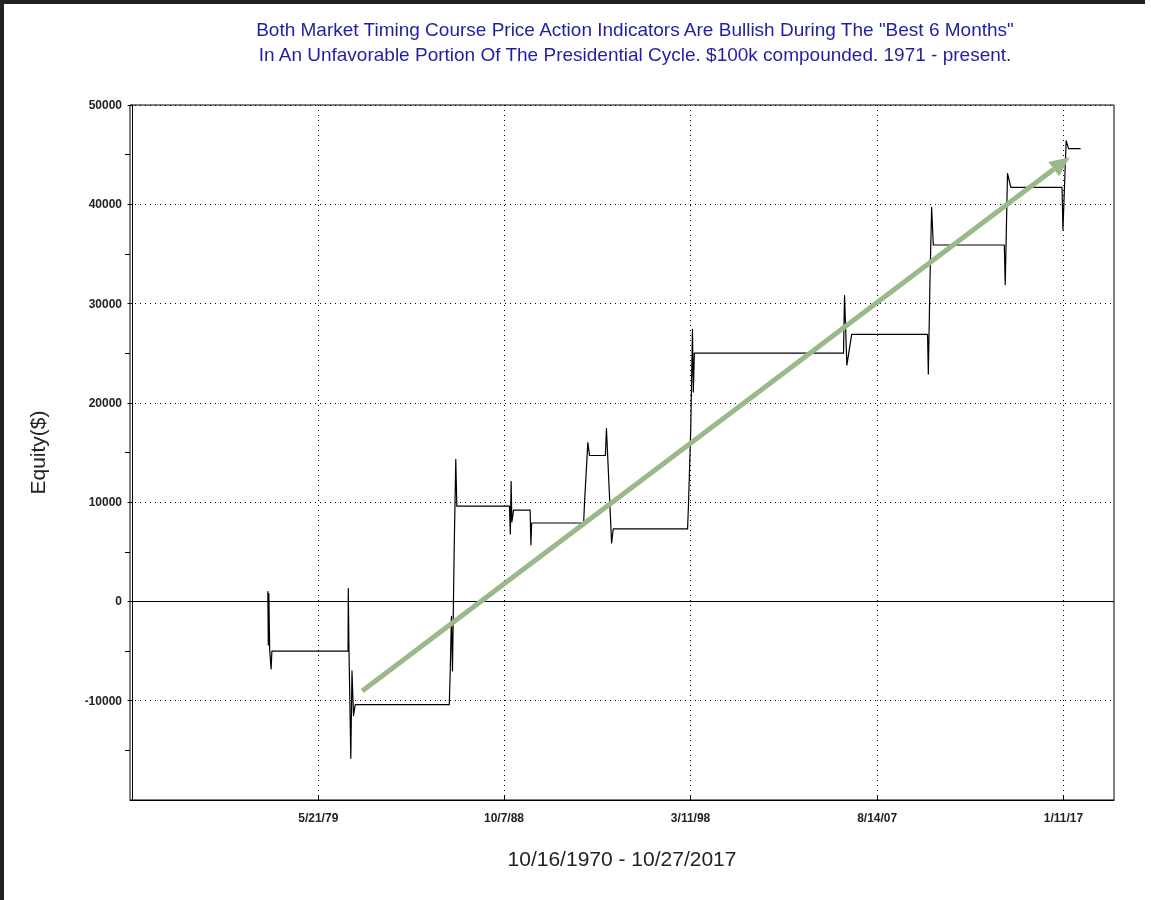 The height and width of the screenshot is (900, 1151). What do you see at coordinates (318, 818) in the screenshot?
I see `x-tick-label: 5/21/79` at bounding box center [318, 818].